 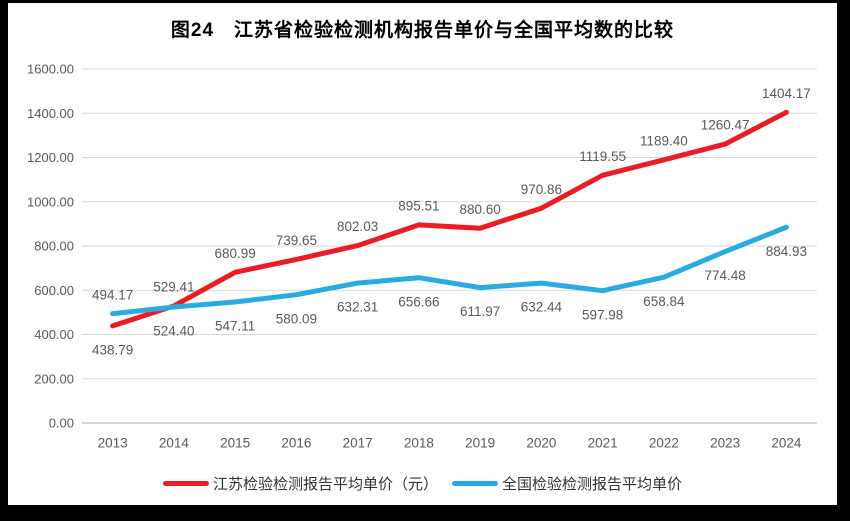 What do you see at coordinates (786, 251) in the screenshot?
I see `data-label: 884.93` at bounding box center [786, 251].